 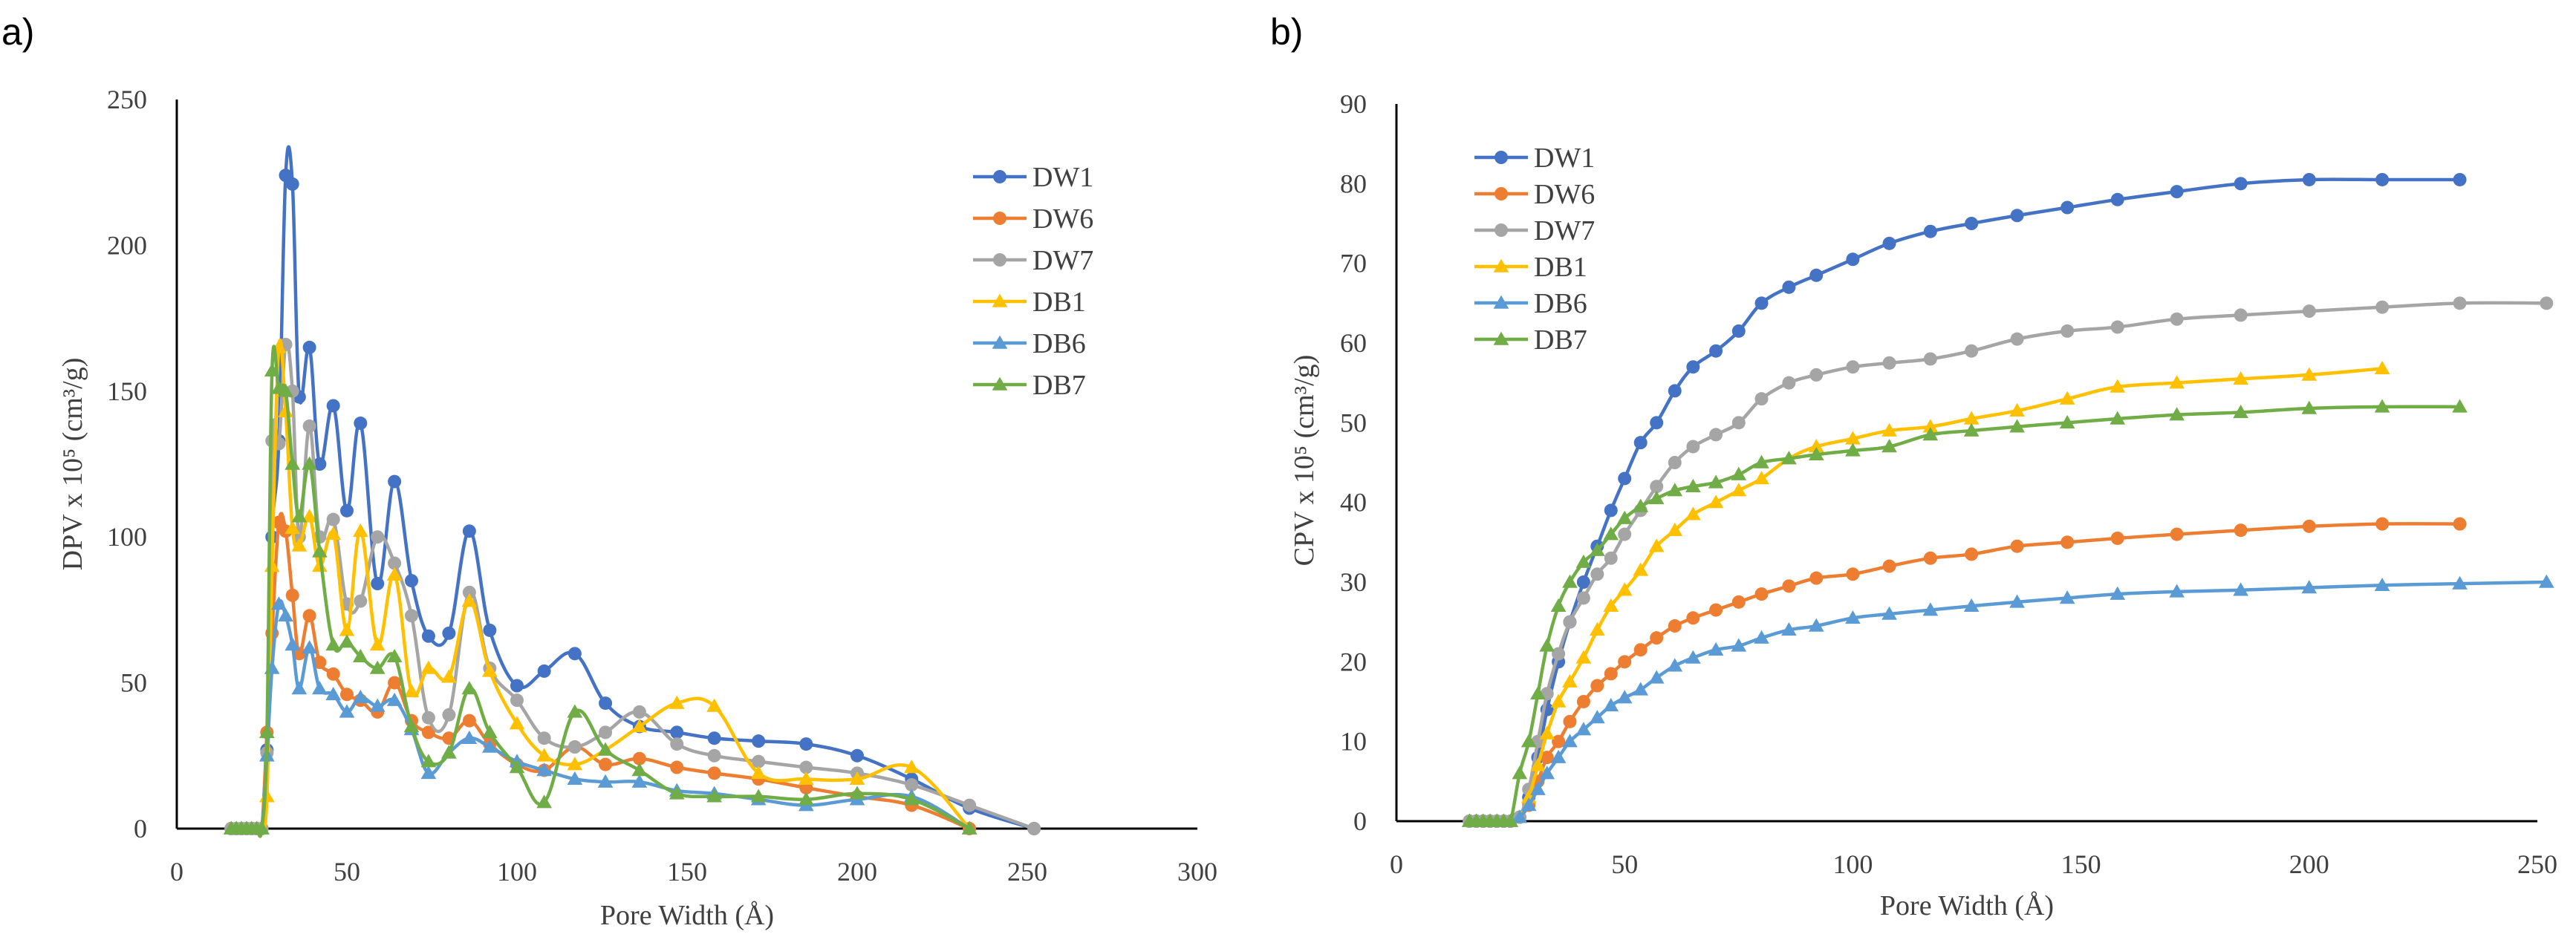 I want to click on legend-label: DB6, so click(x=1059, y=344).